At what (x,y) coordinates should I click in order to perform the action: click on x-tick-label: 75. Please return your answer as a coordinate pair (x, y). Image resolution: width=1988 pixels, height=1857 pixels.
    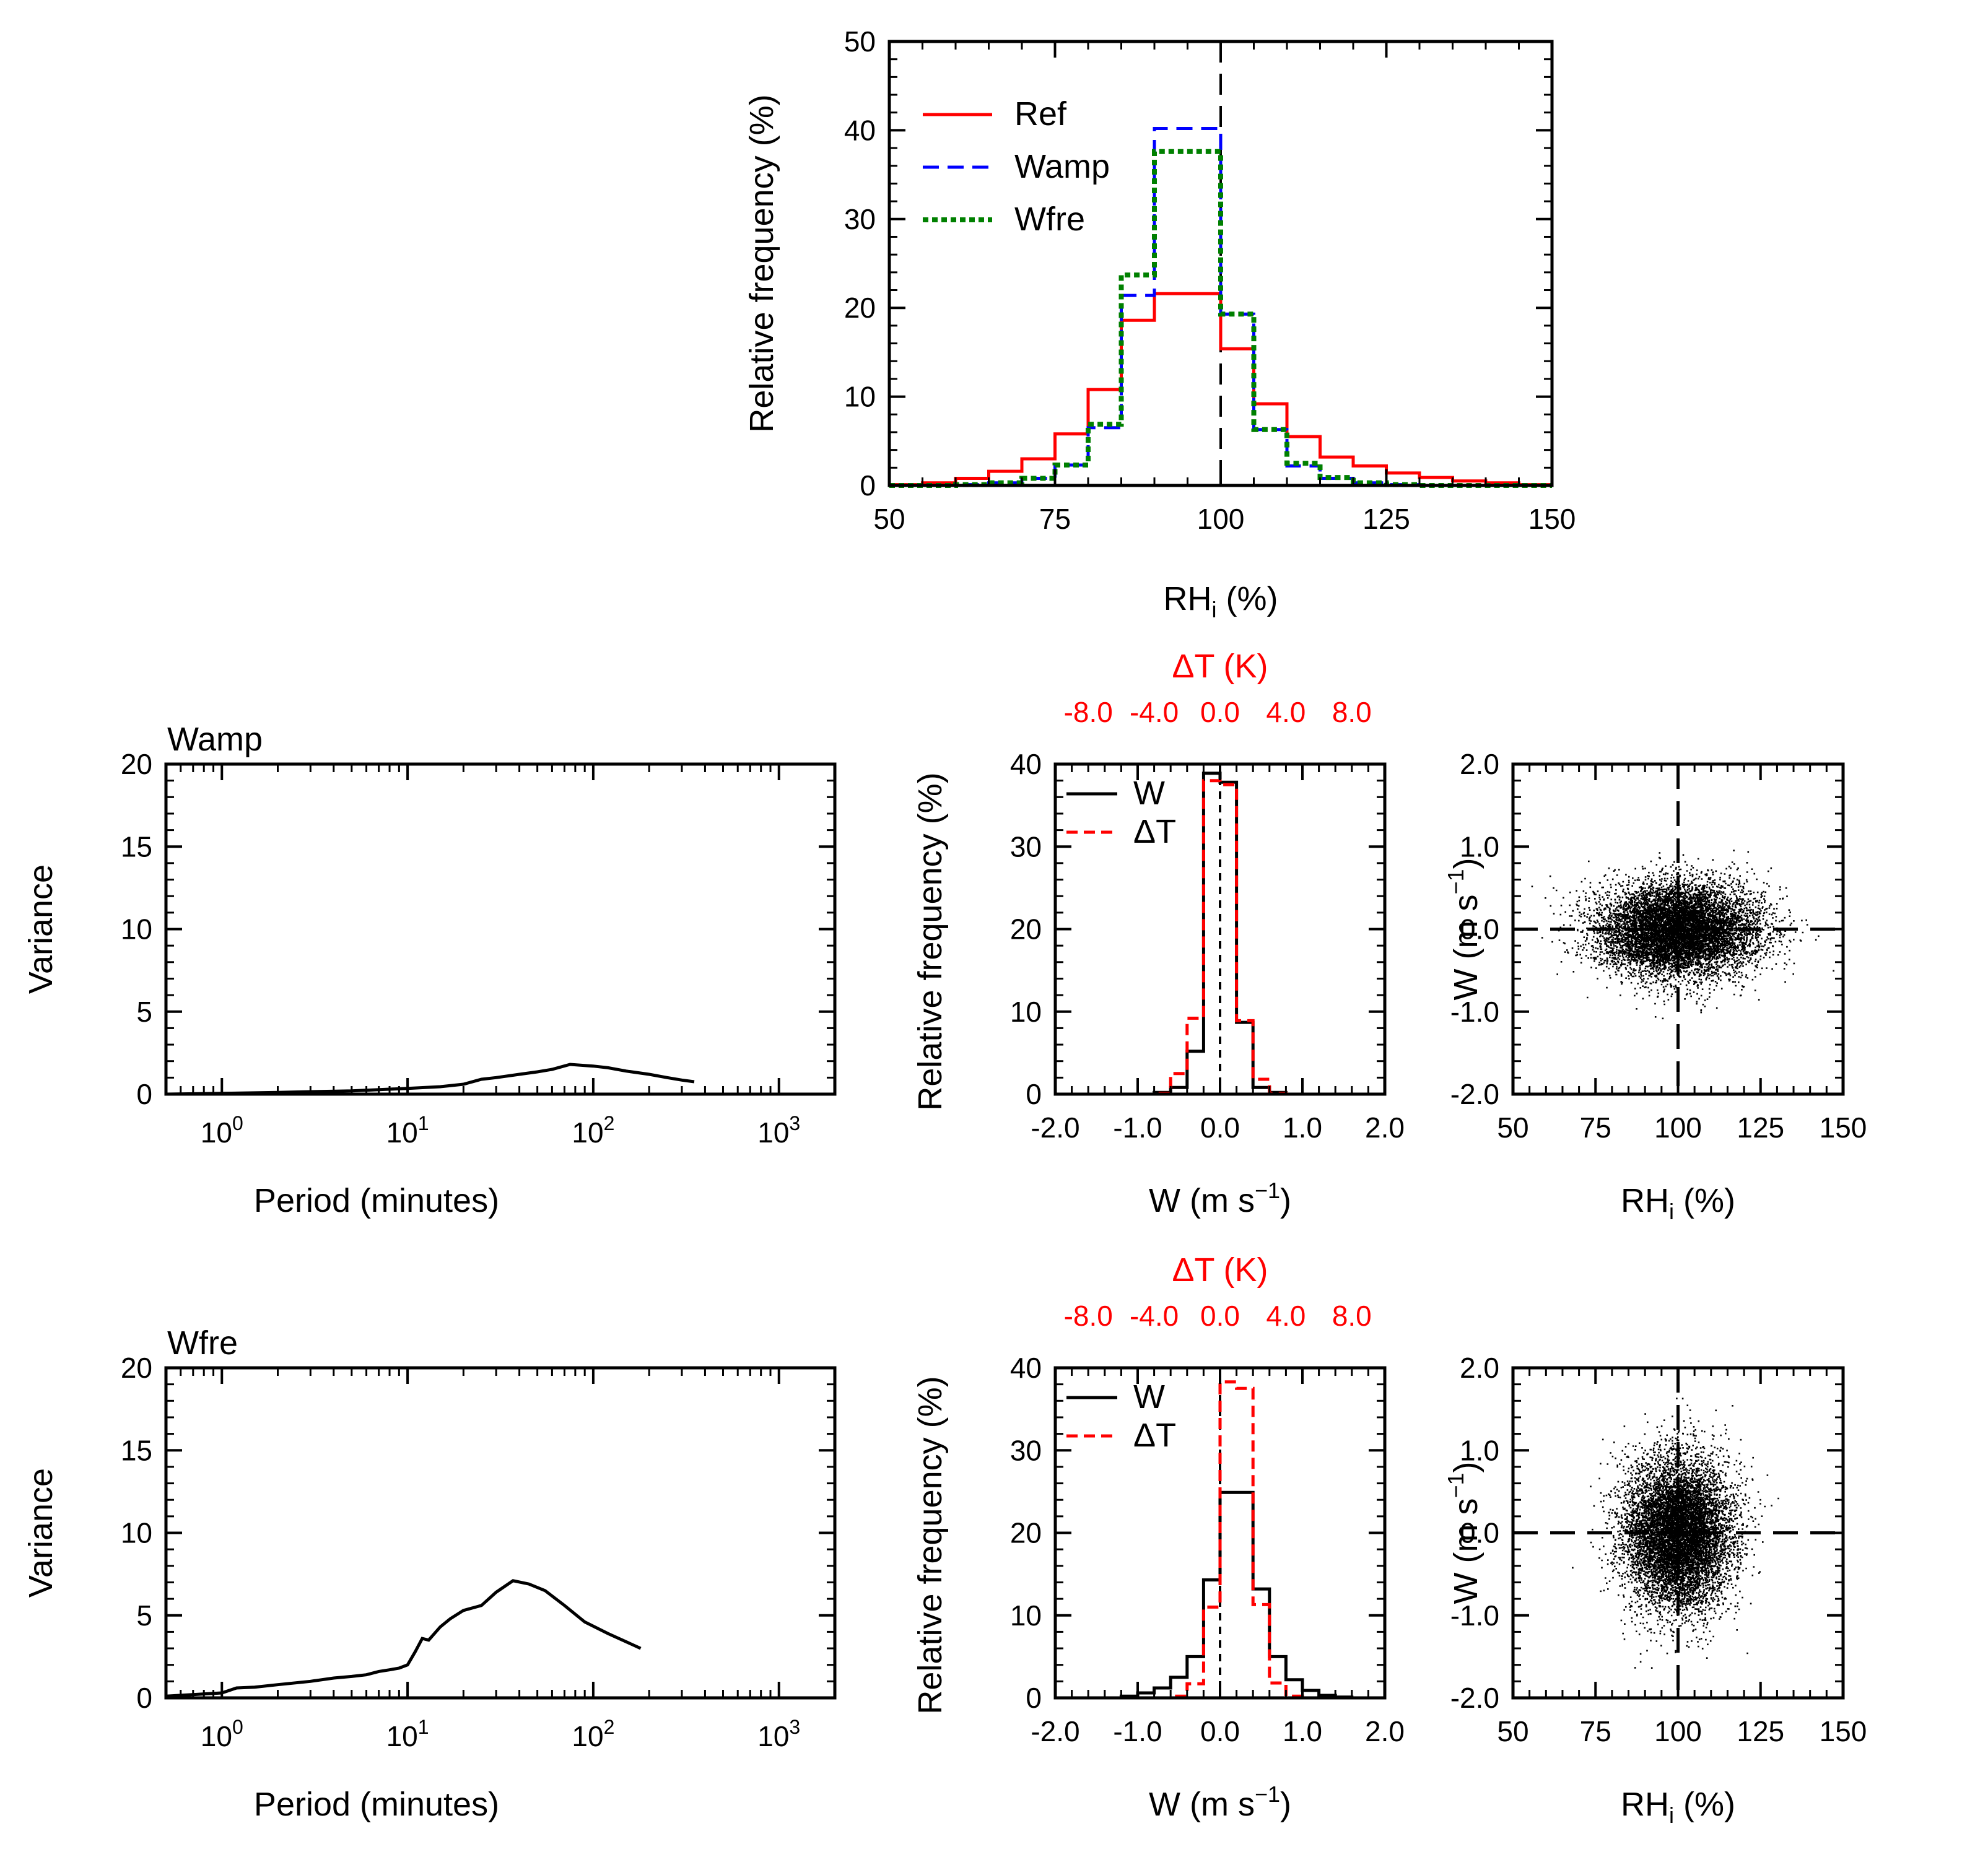
    Looking at the image, I should click on (1055, 519).